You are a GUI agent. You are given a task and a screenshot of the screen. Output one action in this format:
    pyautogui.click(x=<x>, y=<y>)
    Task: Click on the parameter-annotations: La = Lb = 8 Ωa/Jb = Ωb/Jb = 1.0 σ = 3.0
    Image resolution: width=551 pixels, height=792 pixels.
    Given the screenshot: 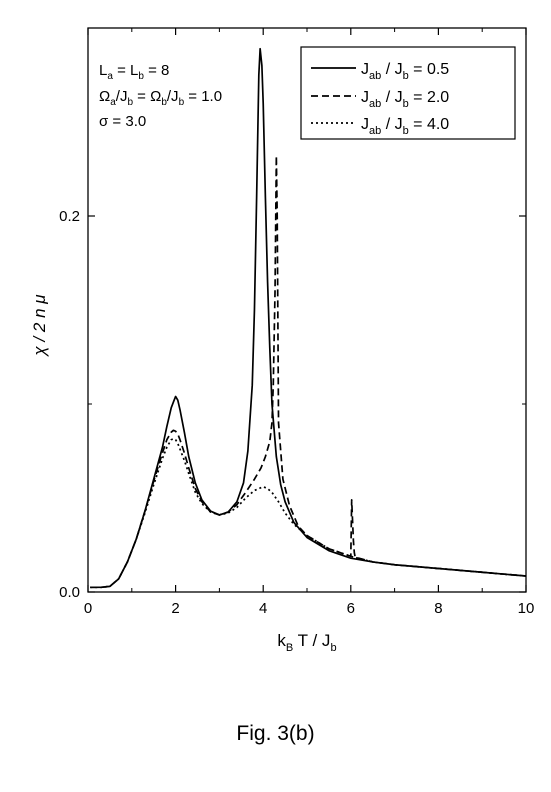 What is the action you would take?
    pyautogui.click(x=160, y=96)
    